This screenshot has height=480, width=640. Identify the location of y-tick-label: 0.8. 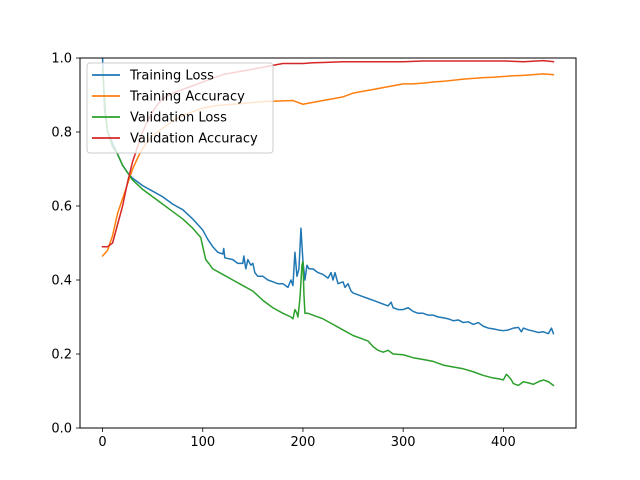
(61, 133).